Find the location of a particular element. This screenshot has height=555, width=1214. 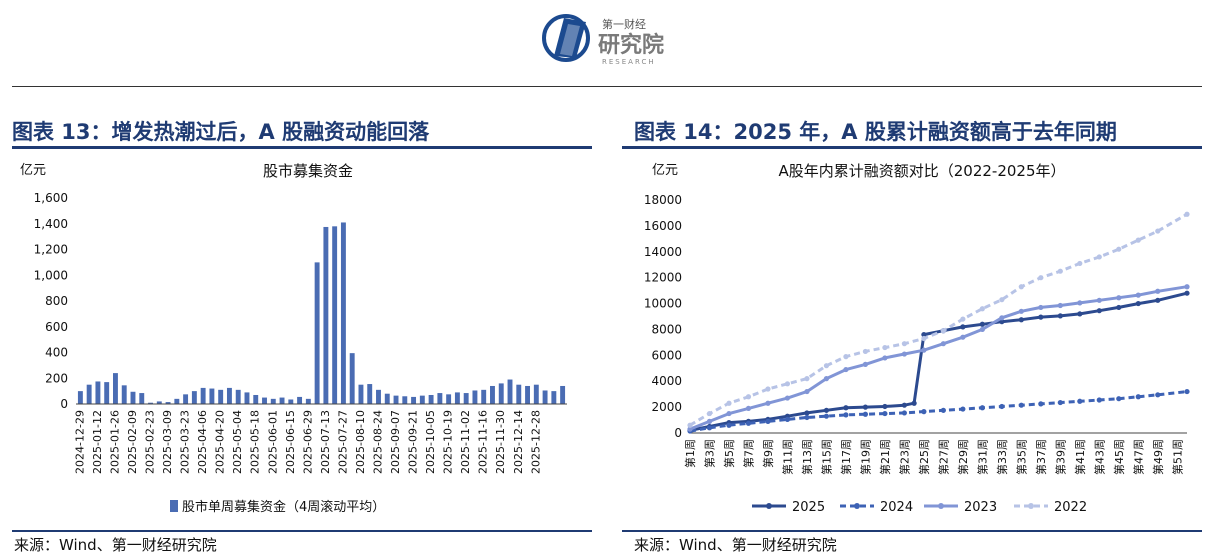

logo-cn-big: 研究院 is located at coordinates (631, 45).